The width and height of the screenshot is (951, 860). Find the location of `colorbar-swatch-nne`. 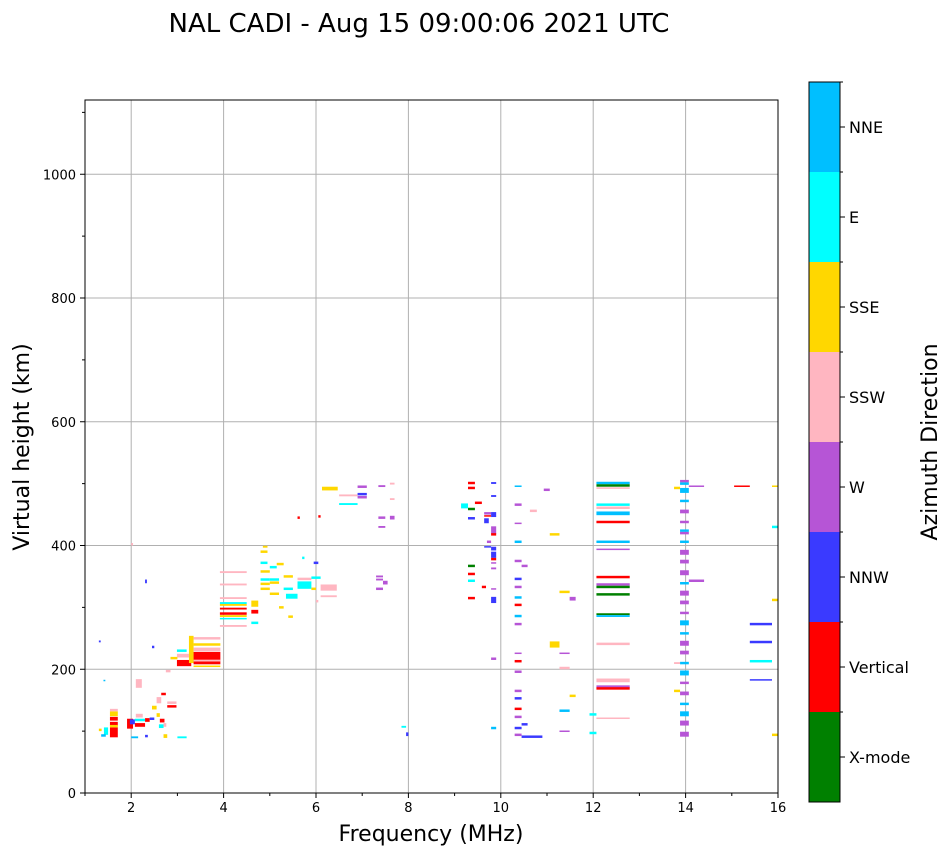

colorbar-swatch-nne is located at coordinates (824, 127).